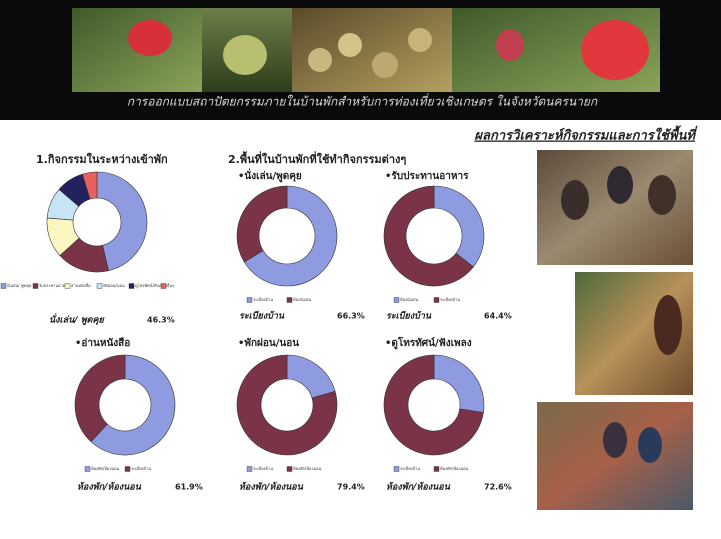 This screenshot has height=539, width=721. What do you see at coordinates (268, 343) in the screenshot?
I see `chart-title: •พักผ่อน/นอน` at bounding box center [268, 343].